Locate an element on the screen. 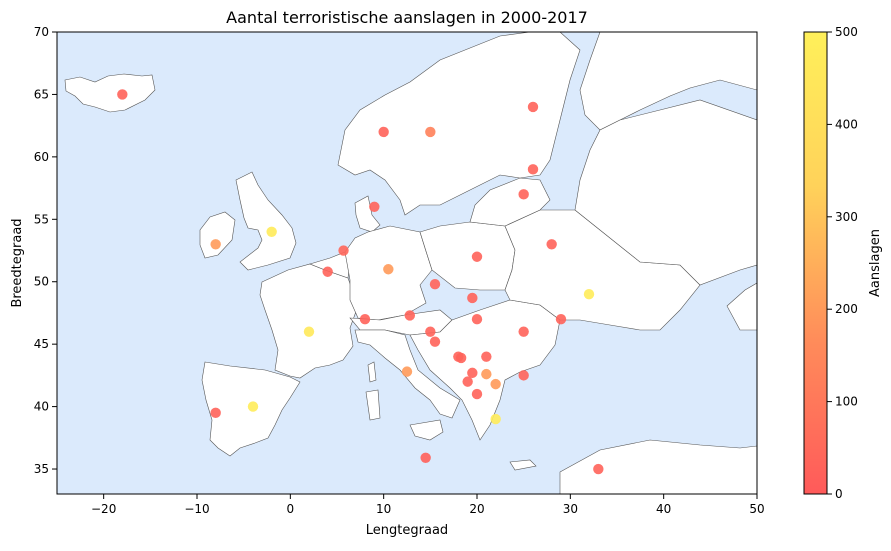 The width and height of the screenshot is (891, 551). x-tick-label-5: 20 is located at coordinates (476, 509).